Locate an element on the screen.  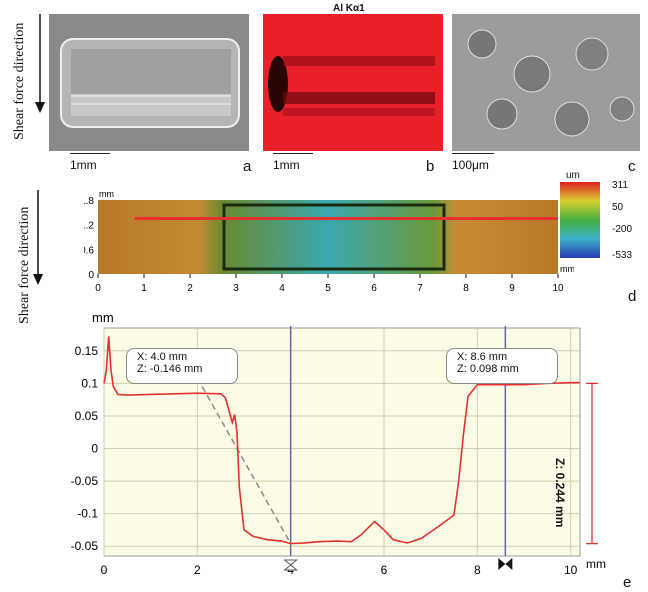
plot-x-tick-label: 8 is located at coordinates (477, 570).